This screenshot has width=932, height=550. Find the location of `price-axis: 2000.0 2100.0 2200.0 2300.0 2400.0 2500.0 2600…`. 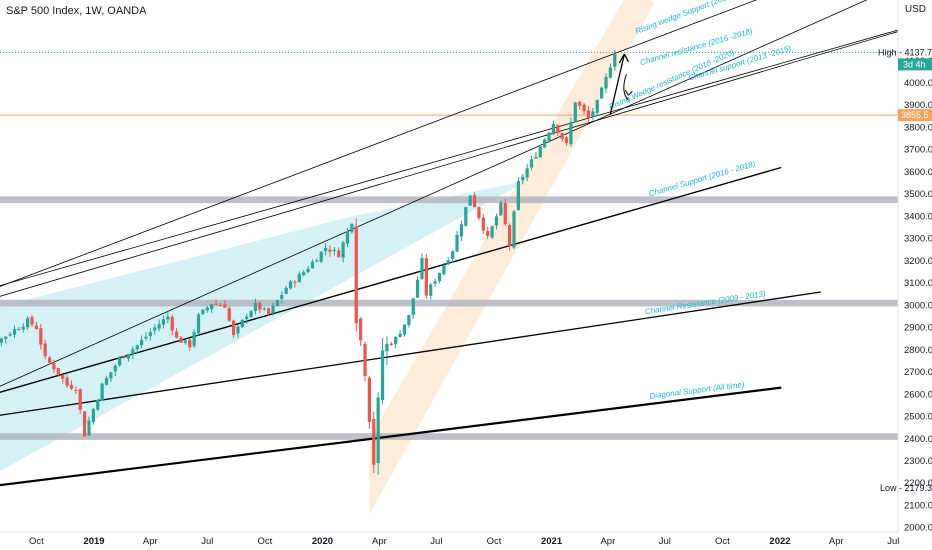

price-axis: 2000.0 2100.0 2200.0 2300.0 2400.0 2500.0 2600… is located at coordinates (918, 267).